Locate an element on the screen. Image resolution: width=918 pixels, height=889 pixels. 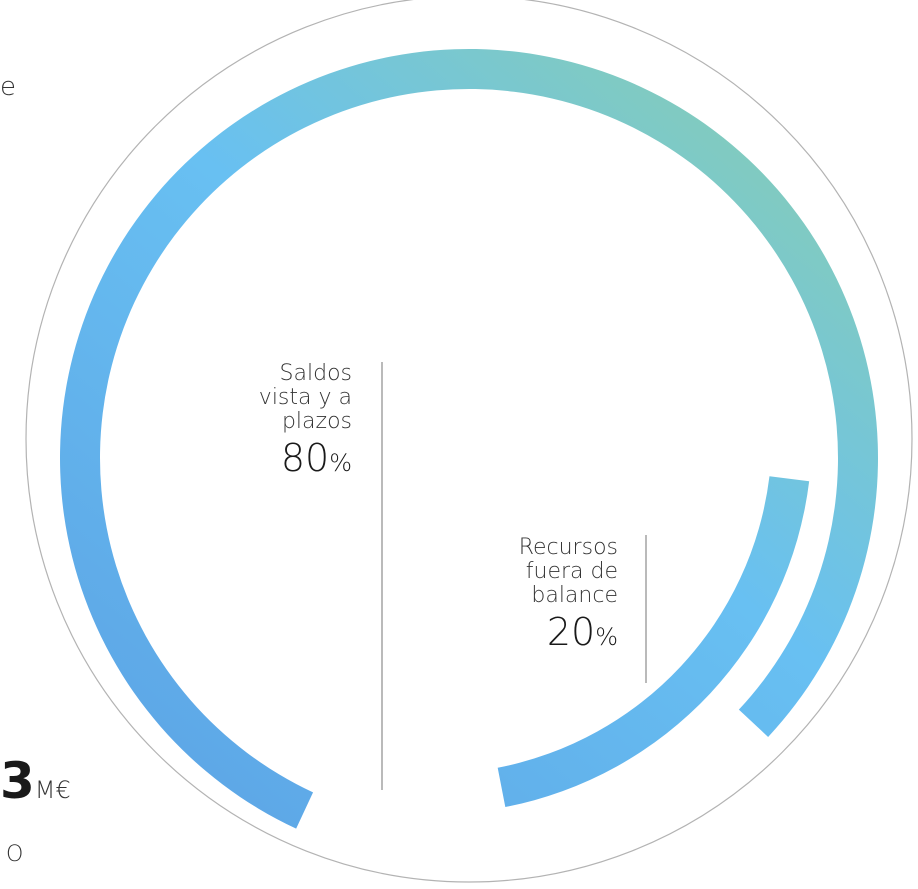
value-recursos: 20% is located at coordinates (568, 636).